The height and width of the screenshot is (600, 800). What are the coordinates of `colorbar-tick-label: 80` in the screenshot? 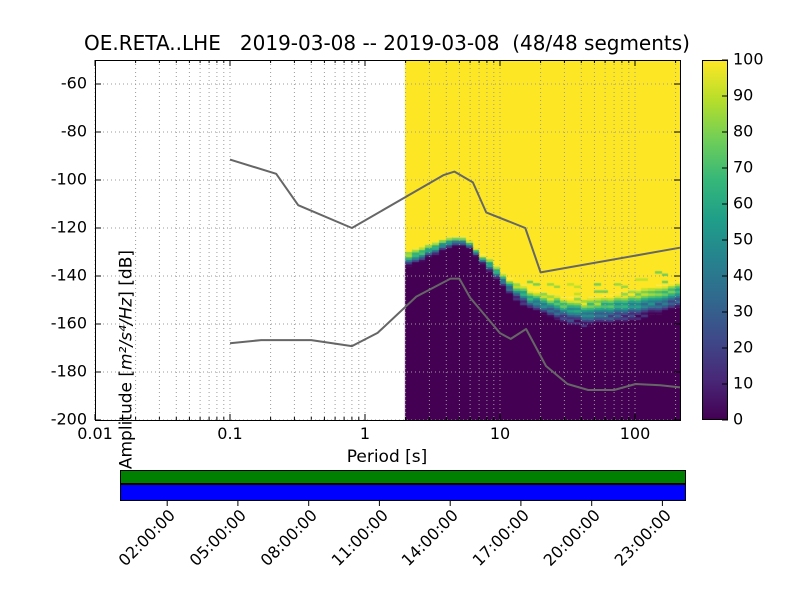 It's located at (743, 131).